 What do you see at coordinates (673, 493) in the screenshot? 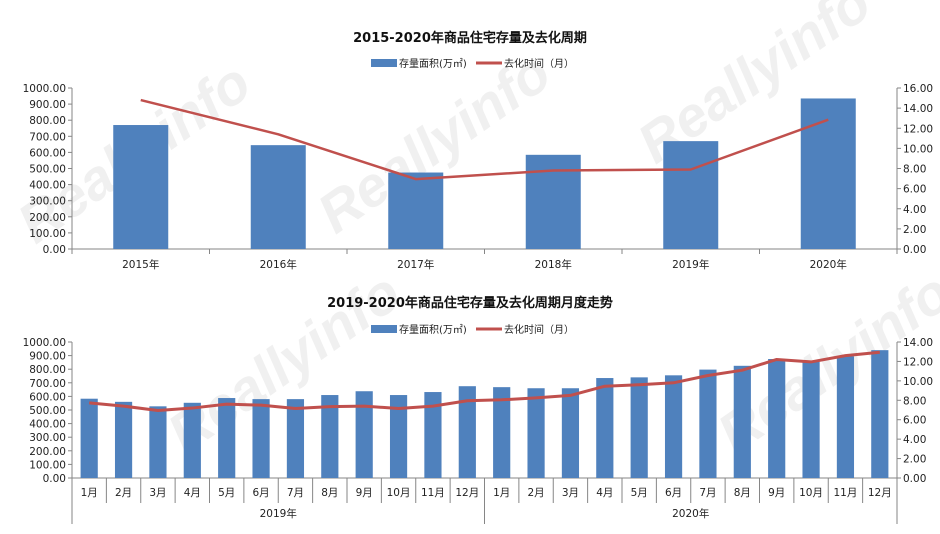
I see `category-label: 6月` at bounding box center [673, 493].